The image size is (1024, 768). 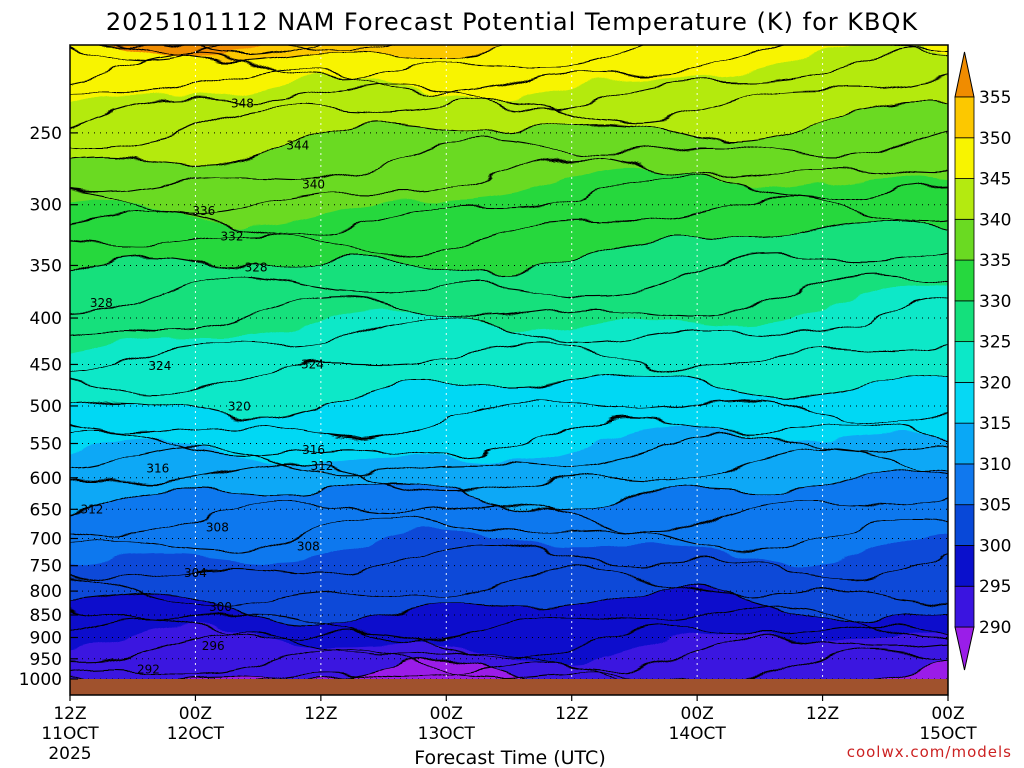 What do you see at coordinates (195, 573) in the screenshot?
I see `contour-label-16: 304` at bounding box center [195, 573].